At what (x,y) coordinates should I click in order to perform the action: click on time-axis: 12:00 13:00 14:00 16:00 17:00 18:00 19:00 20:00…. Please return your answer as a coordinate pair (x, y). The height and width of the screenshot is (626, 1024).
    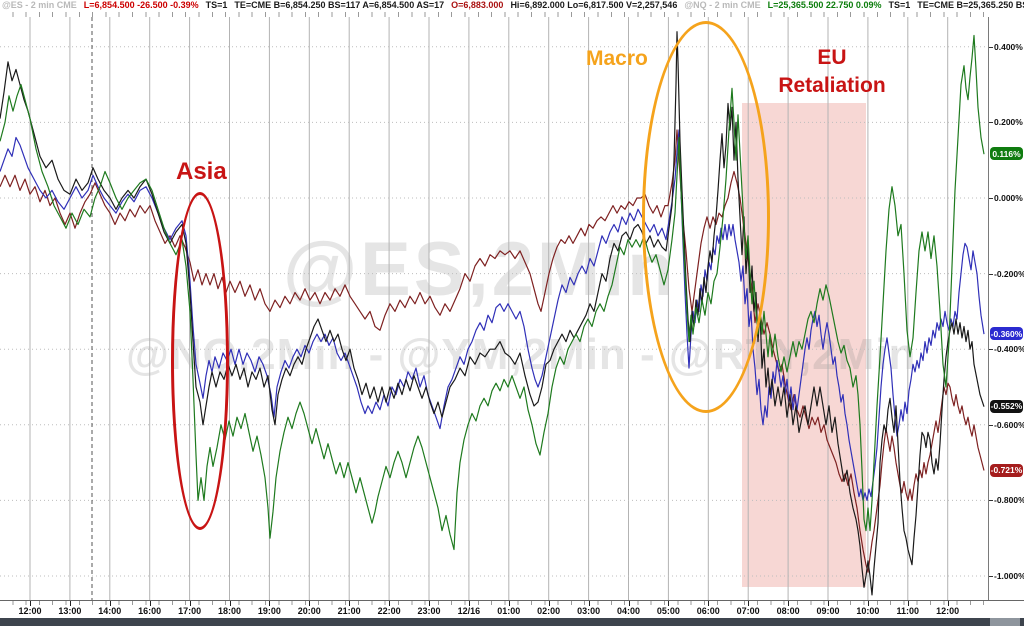
    Looking at the image, I should click on (512, 609).